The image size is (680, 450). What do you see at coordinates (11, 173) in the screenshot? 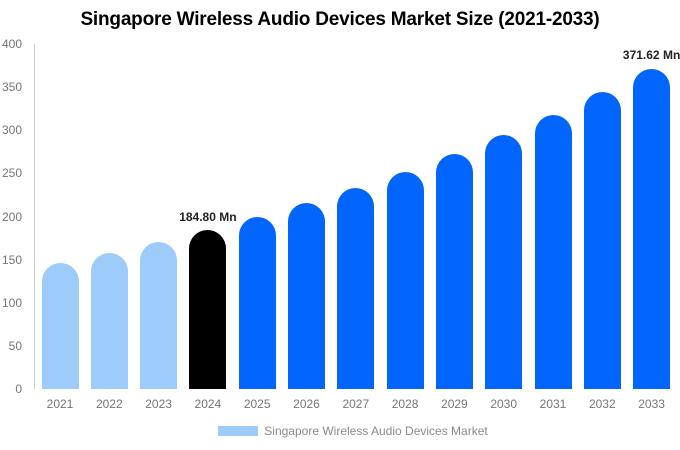
I see `y-axis-tick-label-250: 250` at bounding box center [11, 173].